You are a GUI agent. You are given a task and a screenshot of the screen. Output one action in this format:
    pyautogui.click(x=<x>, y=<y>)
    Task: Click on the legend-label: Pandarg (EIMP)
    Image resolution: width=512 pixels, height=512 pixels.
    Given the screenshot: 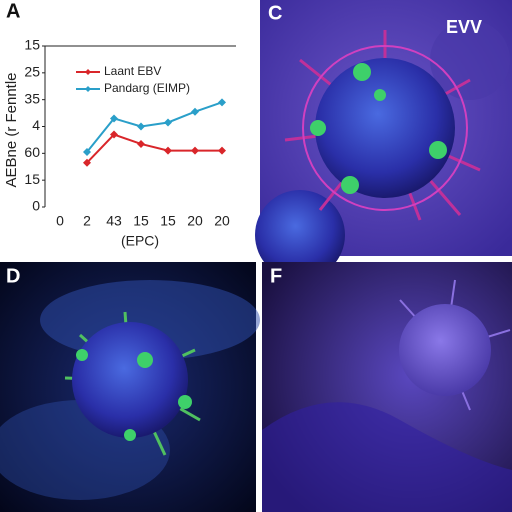 What is the action you would take?
    pyautogui.click(x=147, y=88)
    